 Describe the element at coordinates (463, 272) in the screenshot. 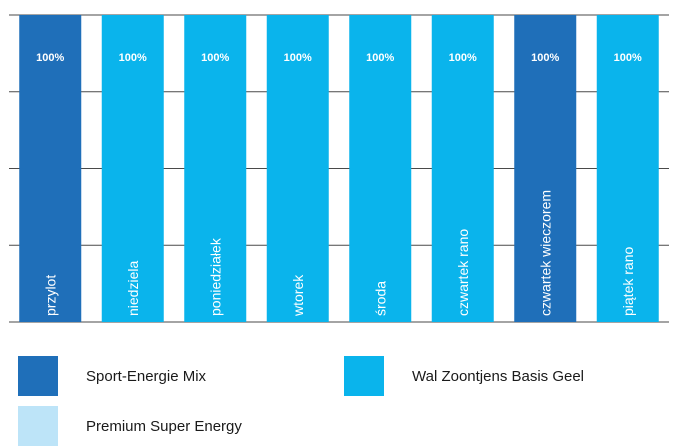

I see `category-label: czwartek rano` at that location.